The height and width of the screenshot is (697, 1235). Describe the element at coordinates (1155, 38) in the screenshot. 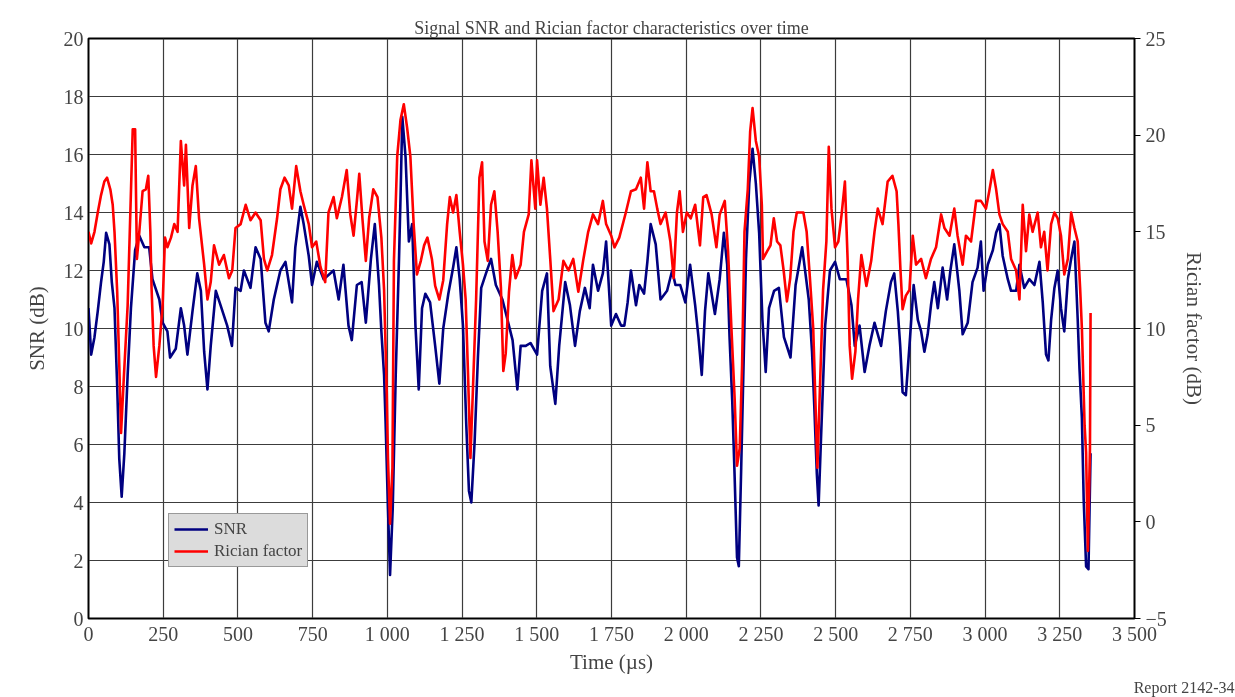

I see `y2-tick-label: 25` at that location.